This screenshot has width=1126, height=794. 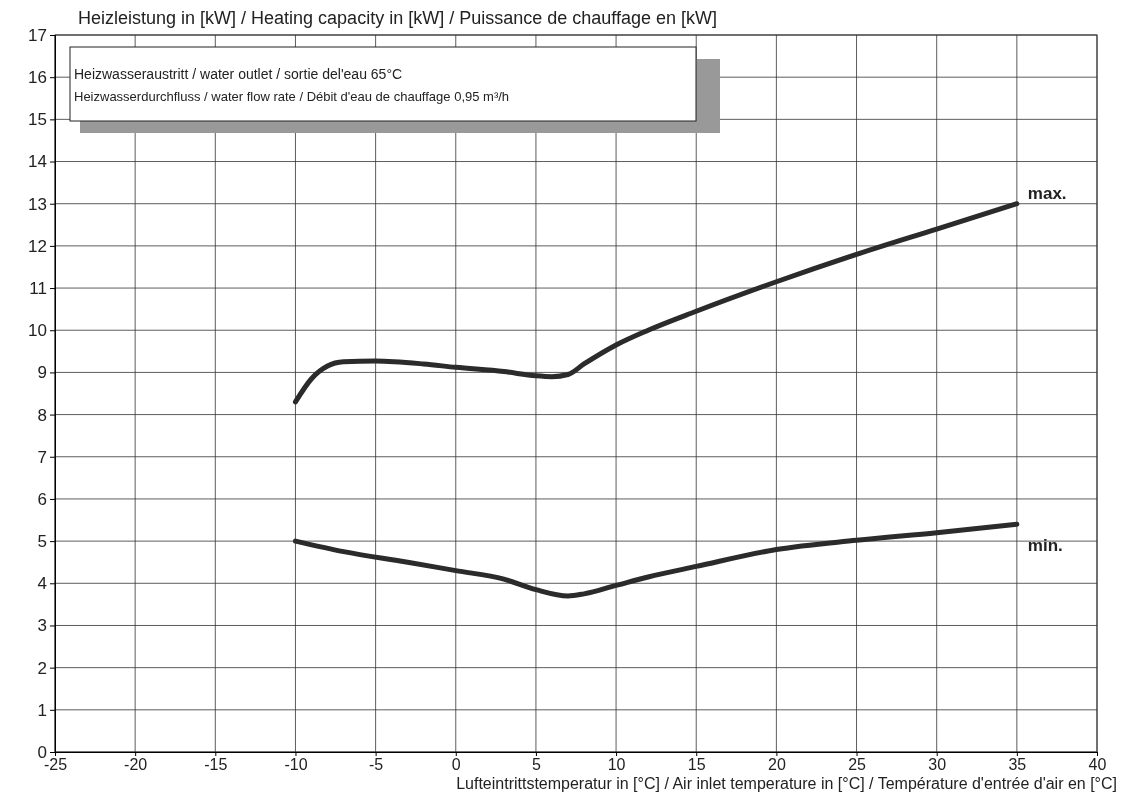 What do you see at coordinates (42, 584) in the screenshot?
I see `y-tick-label: 4` at bounding box center [42, 584].